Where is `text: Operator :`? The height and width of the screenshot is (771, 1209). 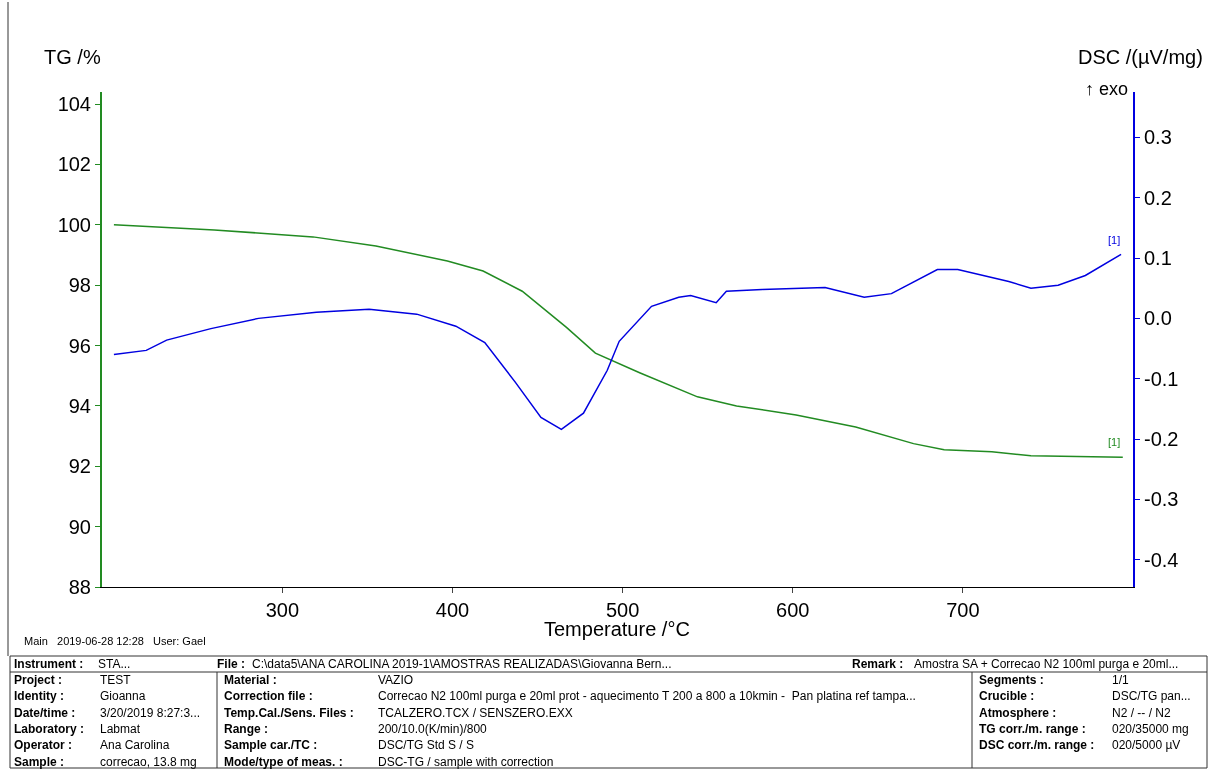 text: Operator : is located at coordinates (43, 745).